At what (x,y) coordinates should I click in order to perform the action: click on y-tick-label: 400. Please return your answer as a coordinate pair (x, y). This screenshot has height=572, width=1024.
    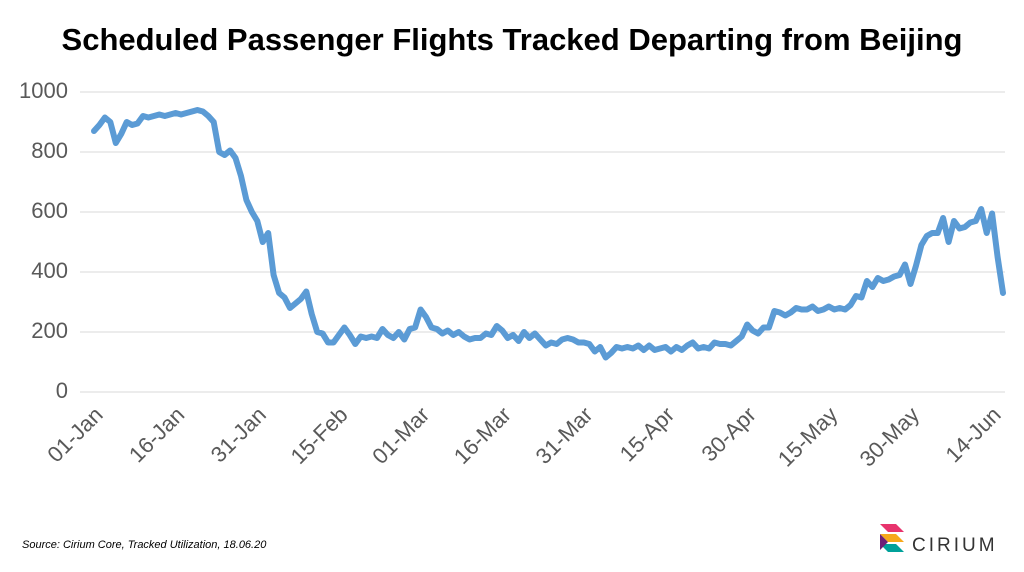
    Looking at the image, I should click on (49, 270).